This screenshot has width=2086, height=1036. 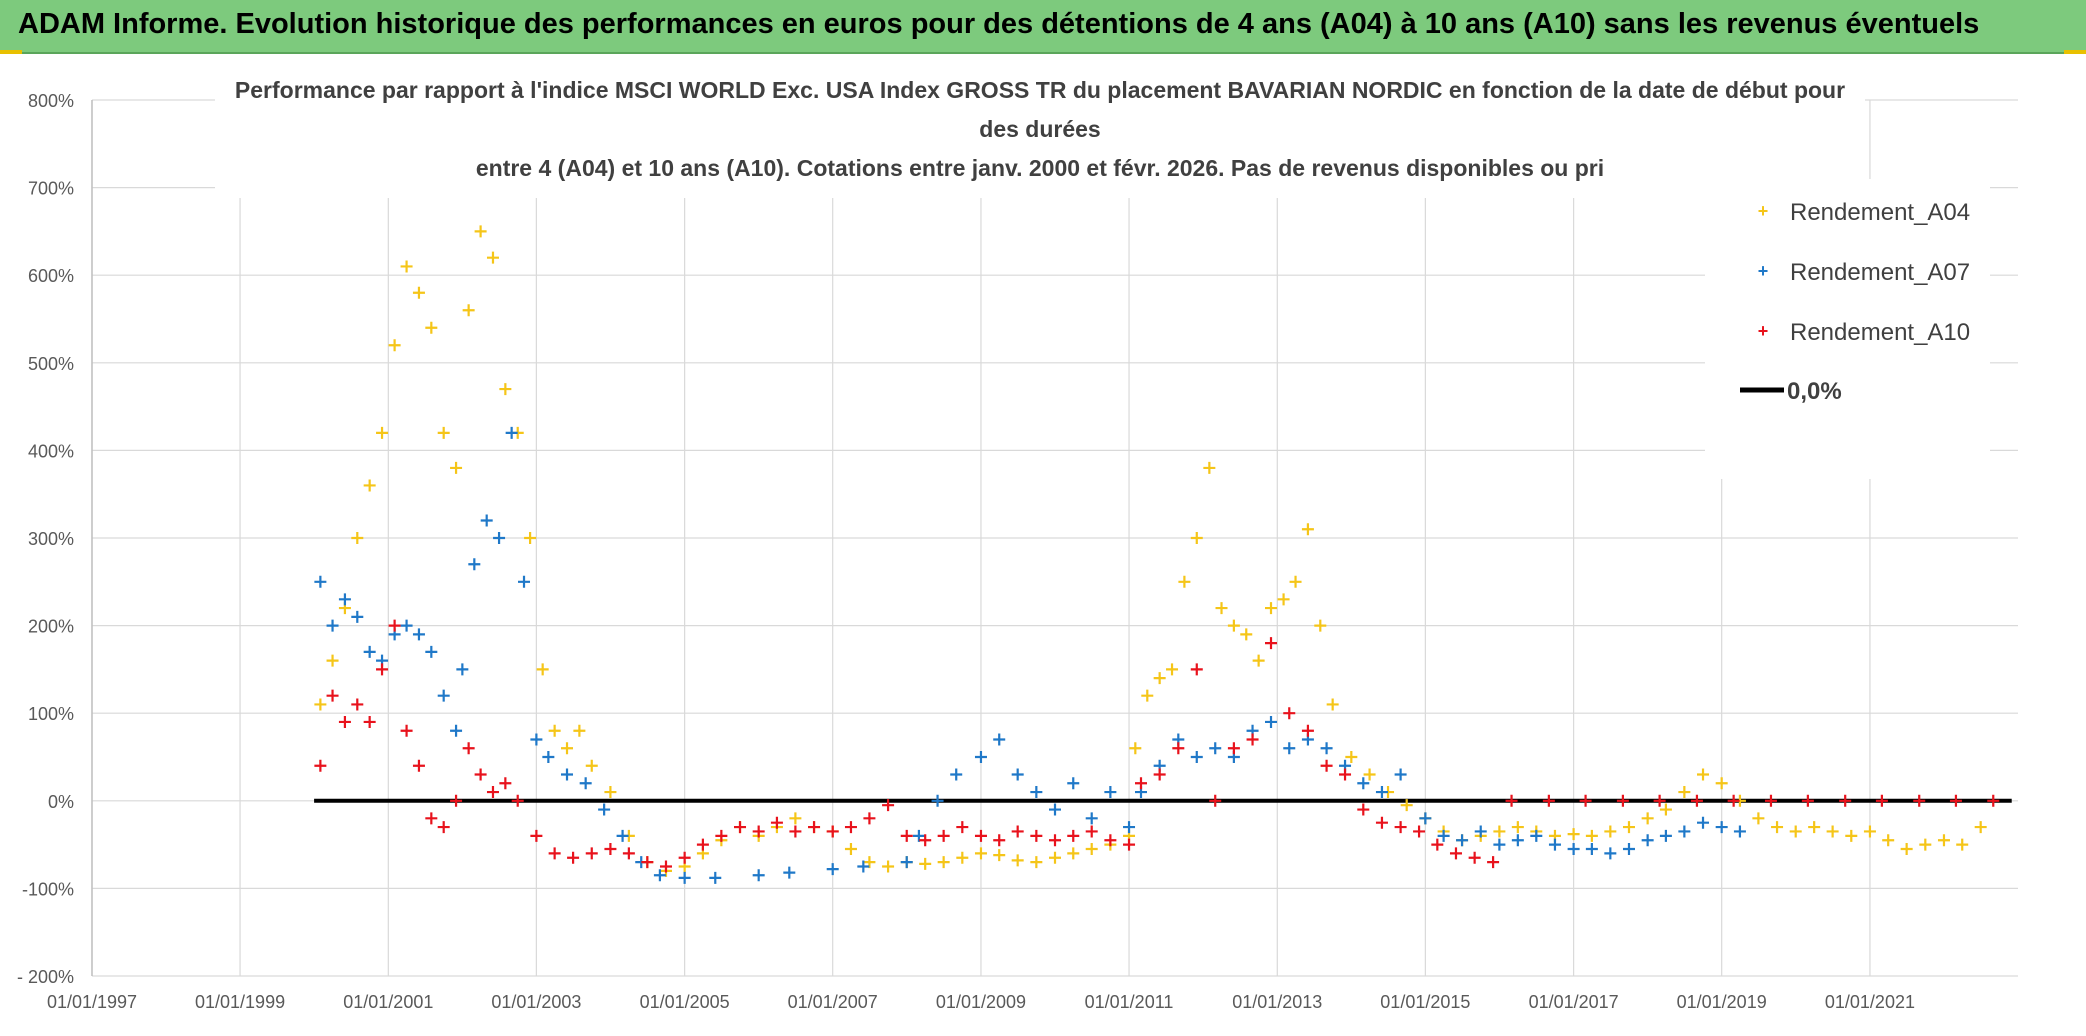 What do you see at coordinates (1574, 1002) in the screenshot?
I see `x-tick-label: 01/01/2017` at bounding box center [1574, 1002].